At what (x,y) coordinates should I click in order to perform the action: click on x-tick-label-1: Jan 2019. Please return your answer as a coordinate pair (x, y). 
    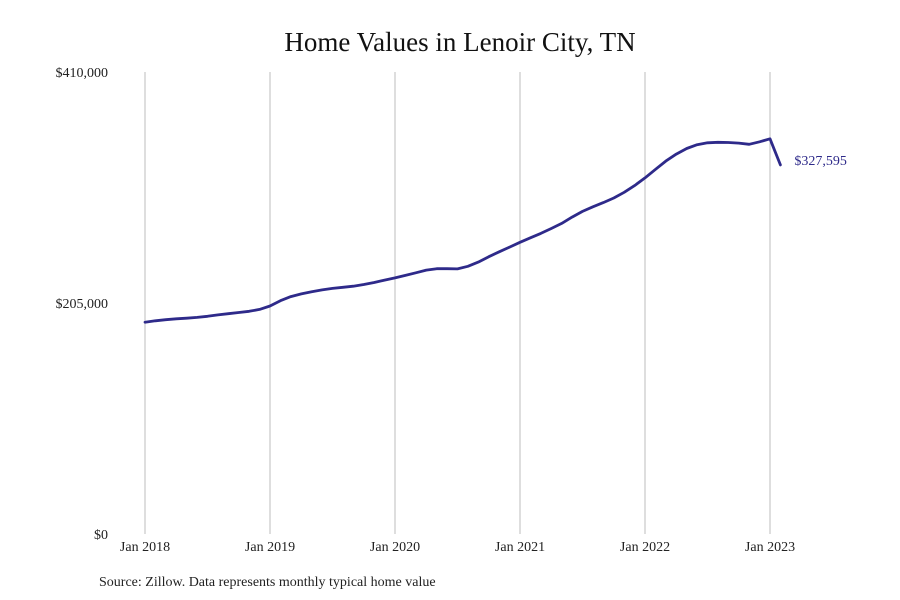
    Looking at the image, I should click on (270, 547).